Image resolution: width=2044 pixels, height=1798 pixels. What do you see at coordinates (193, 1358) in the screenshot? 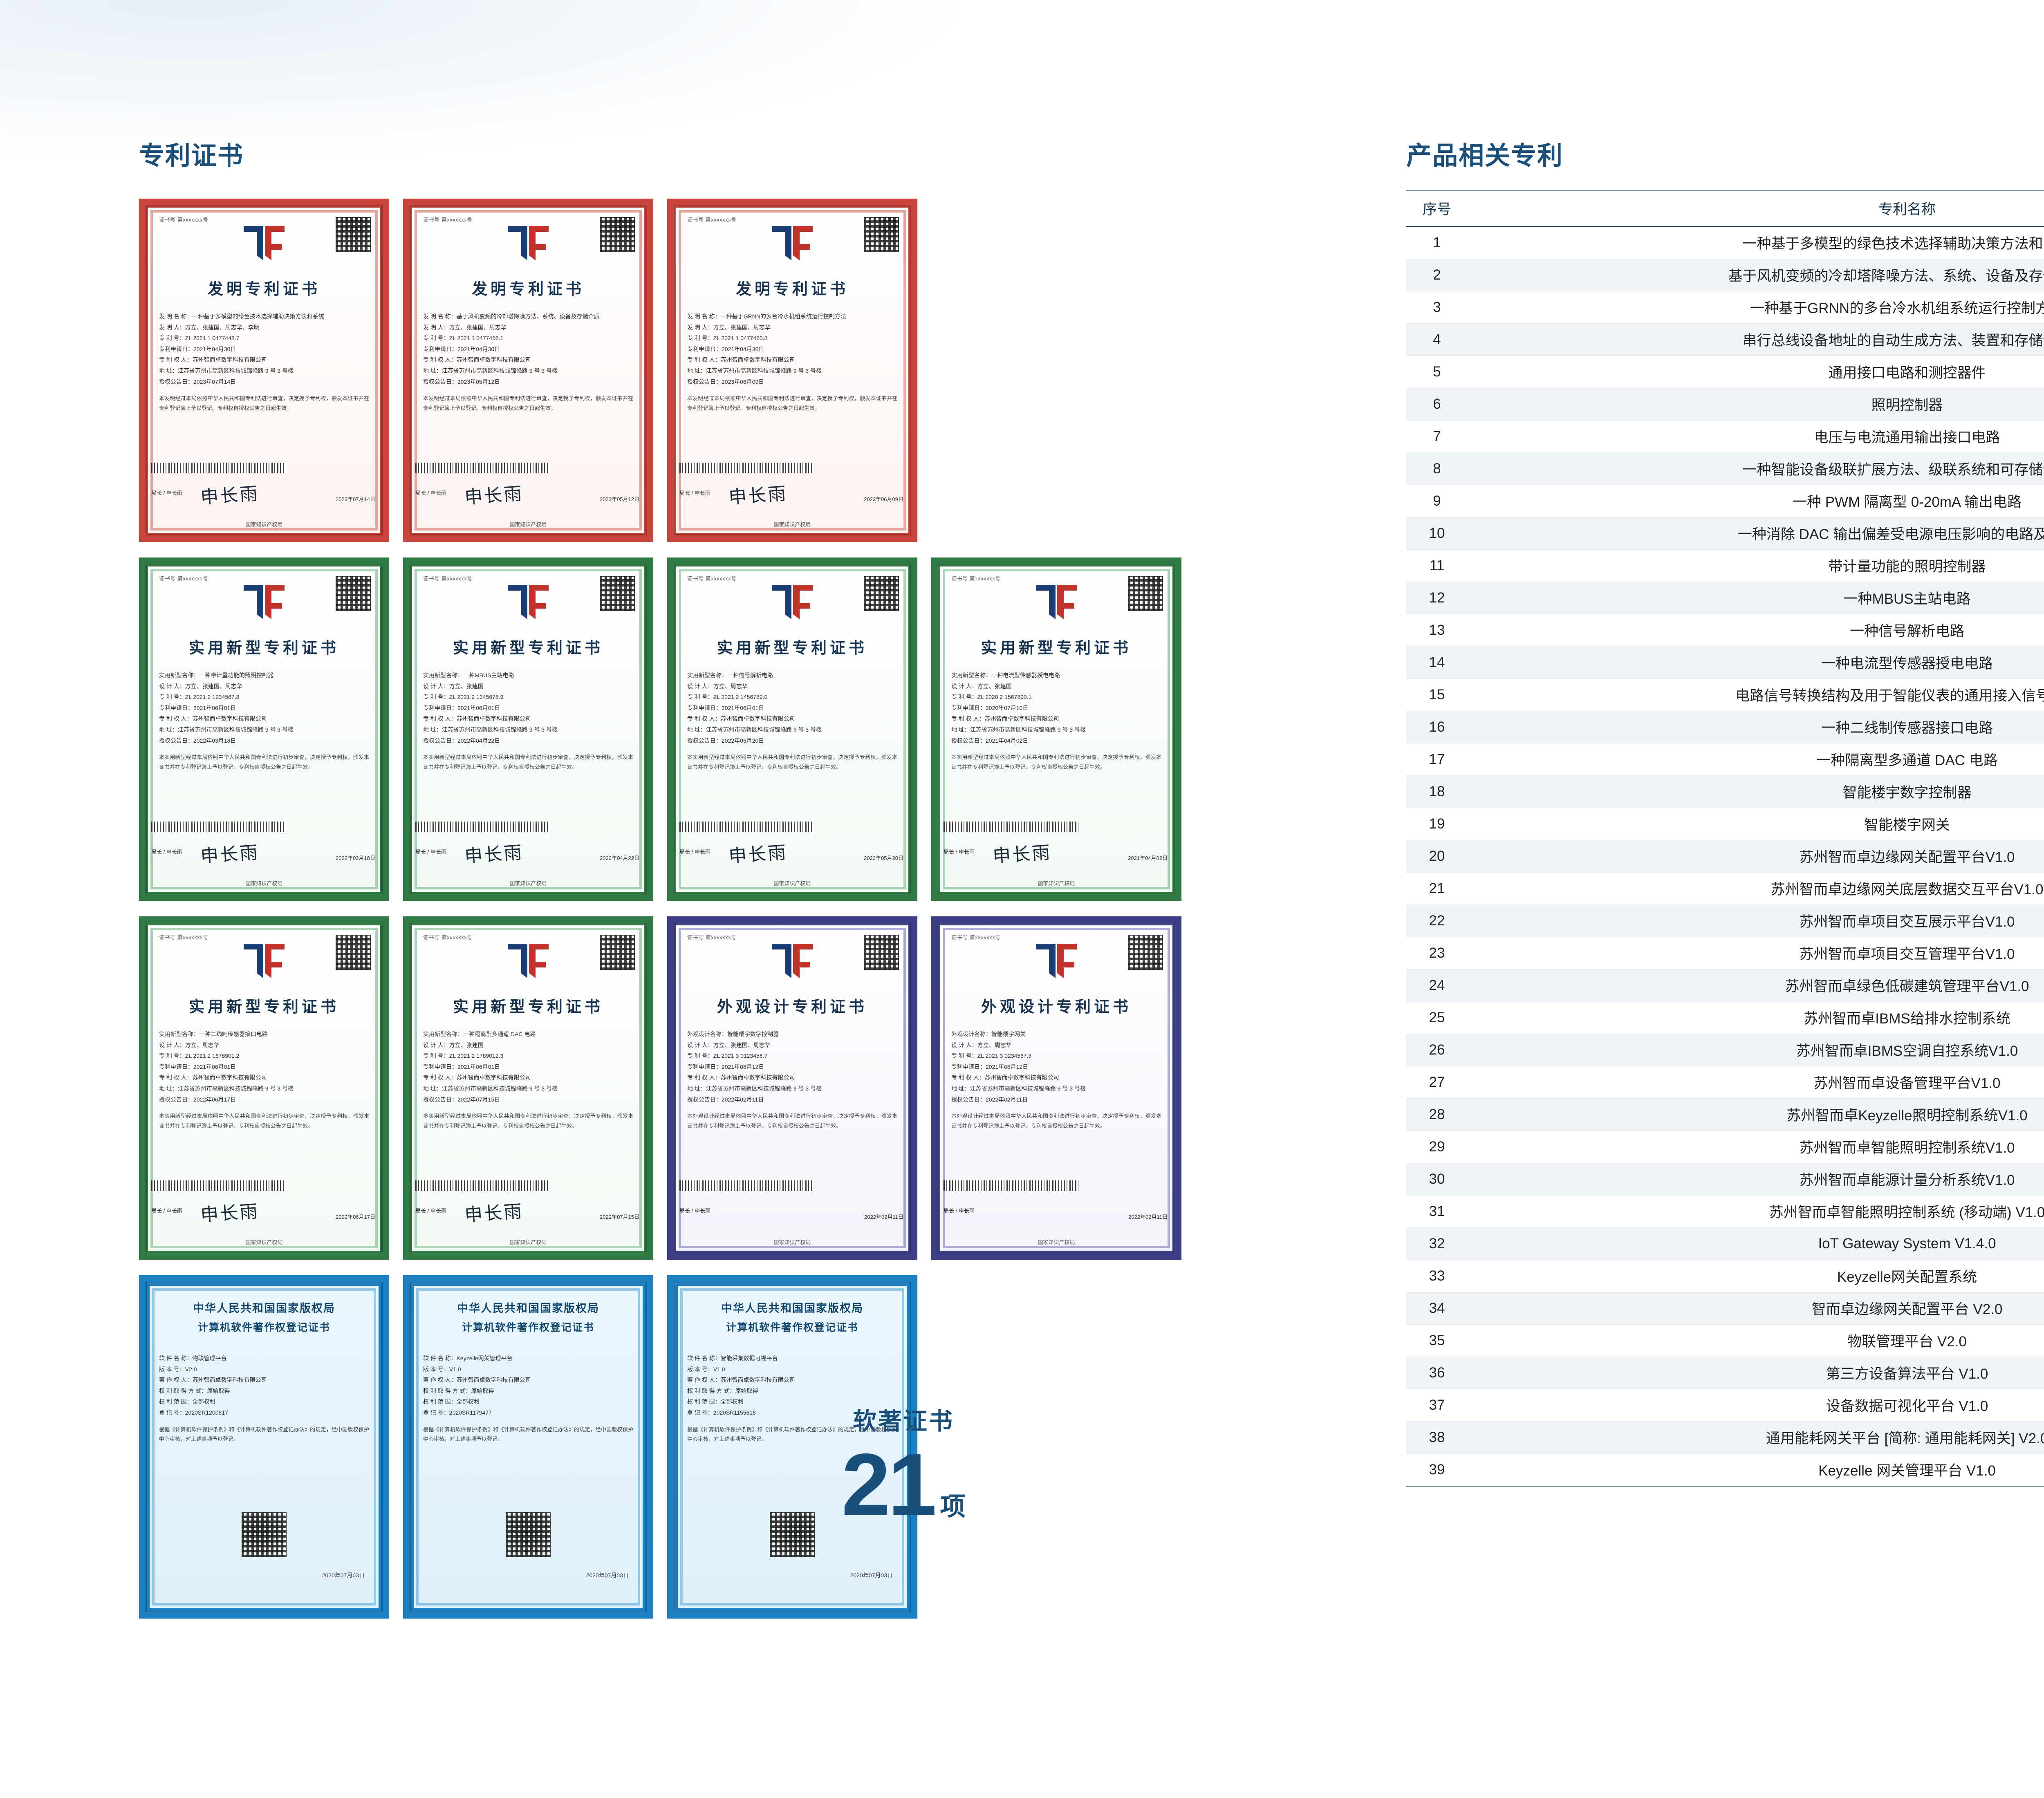
I see `certificate-field: 软 件 名 称：物联管理平台` at bounding box center [193, 1358].